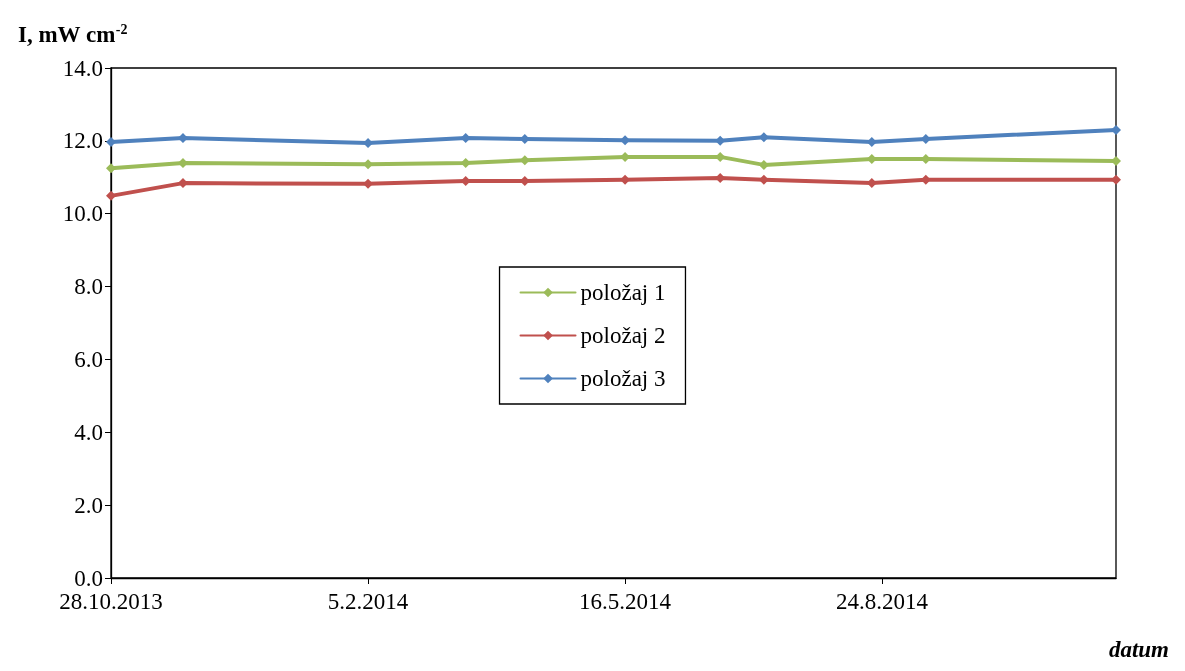 Image resolution: width=1185 pixels, height=671 pixels. What do you see at coordinates (82, 141) in the screenshot?
I see `y-tick-label: 12.0` at bounding box center [82, 141].